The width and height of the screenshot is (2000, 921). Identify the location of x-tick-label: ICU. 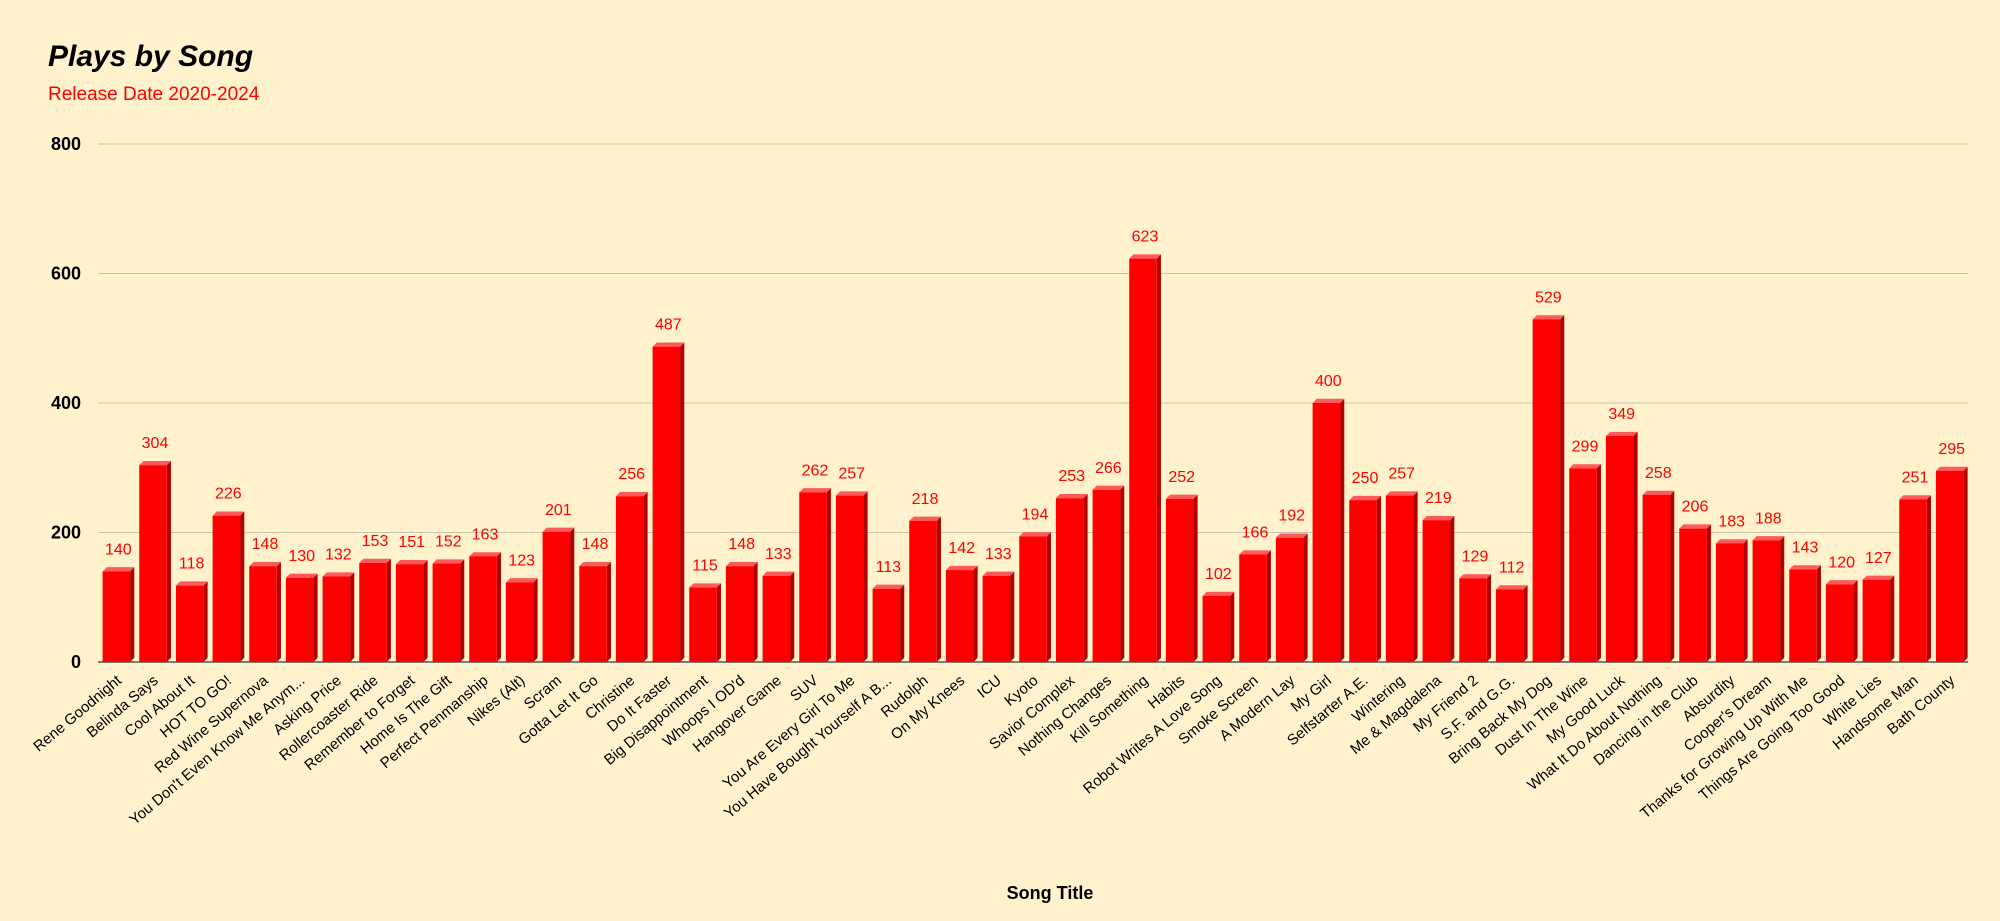
(989, 687).